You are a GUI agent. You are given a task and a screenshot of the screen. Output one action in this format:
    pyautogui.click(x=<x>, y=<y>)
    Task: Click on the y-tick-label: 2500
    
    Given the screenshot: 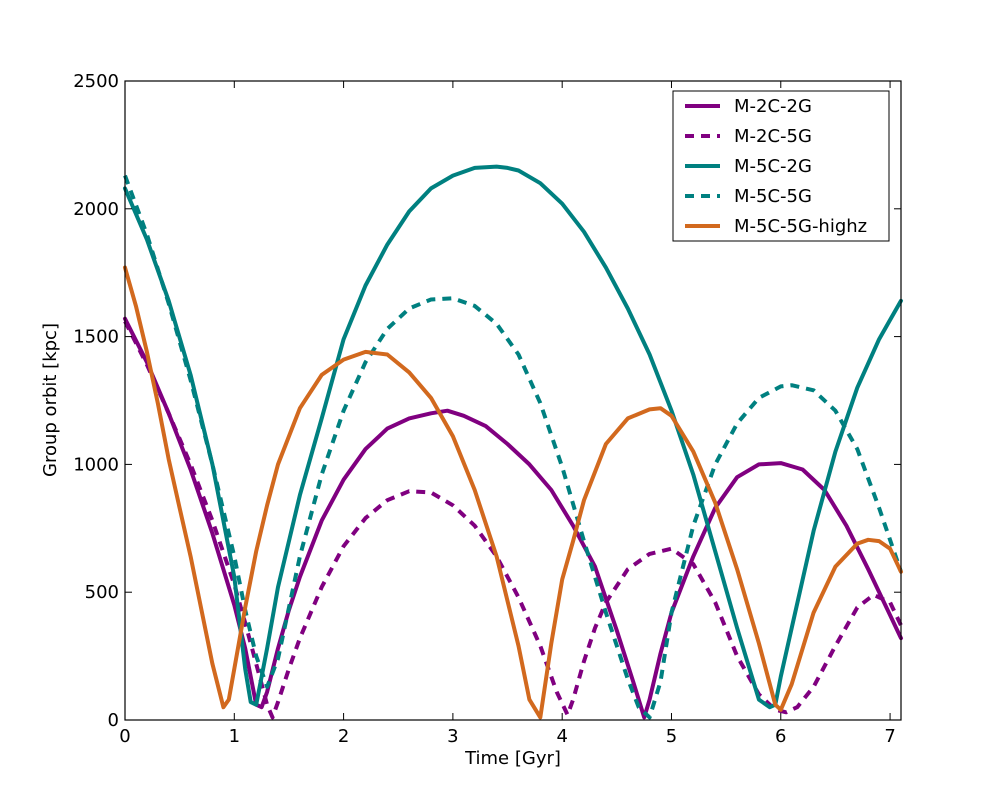 What is the action you would take?
    pyautogui.click(x=96, y=81)
    